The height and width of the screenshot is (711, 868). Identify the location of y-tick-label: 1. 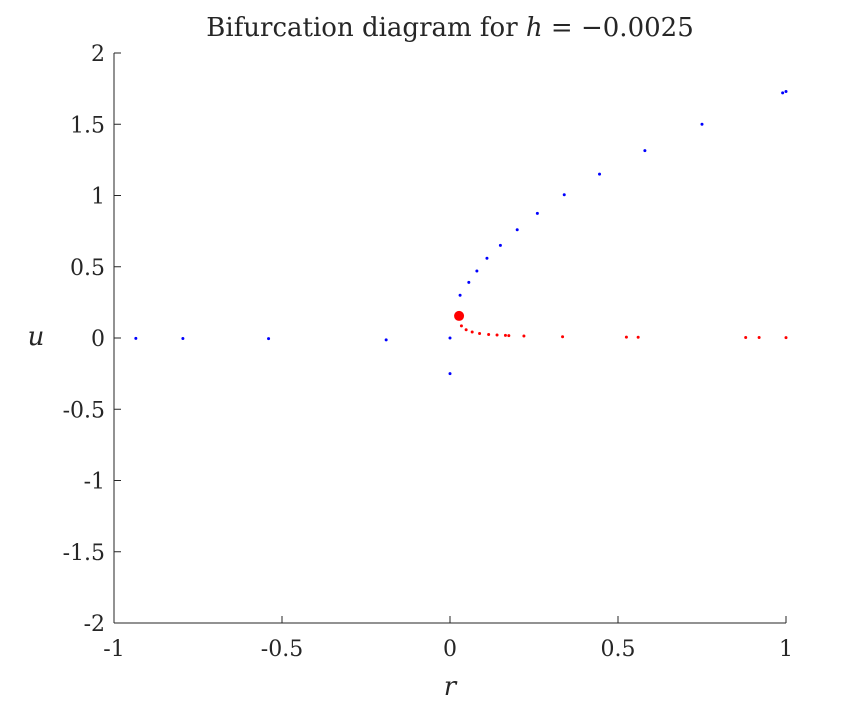
(98, 197).